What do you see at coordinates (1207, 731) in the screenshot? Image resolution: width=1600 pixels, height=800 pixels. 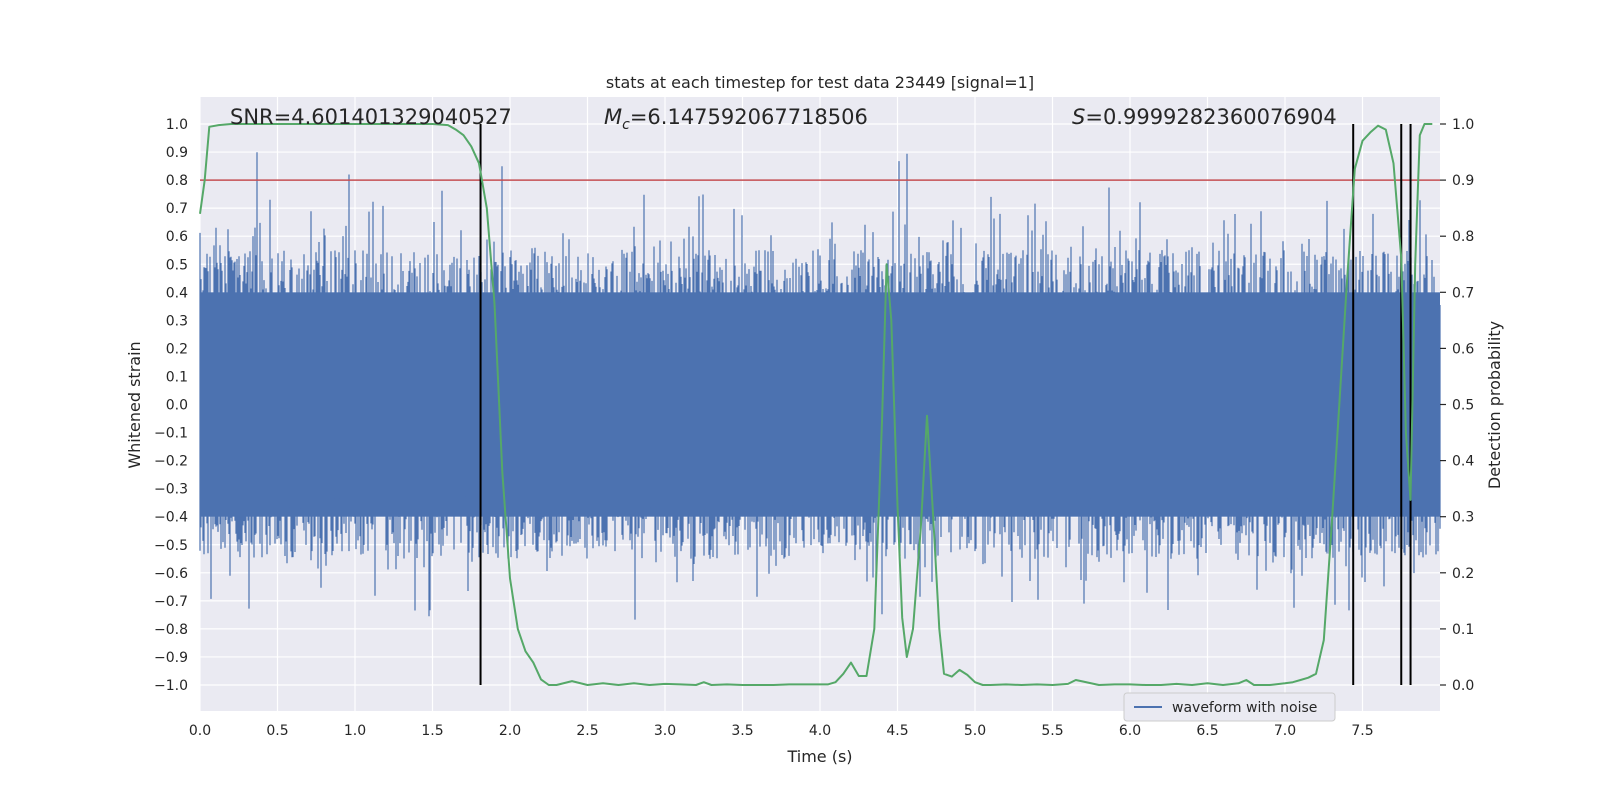 I see `x-tick-label: 6.5` at bounding box center [1207, 731].